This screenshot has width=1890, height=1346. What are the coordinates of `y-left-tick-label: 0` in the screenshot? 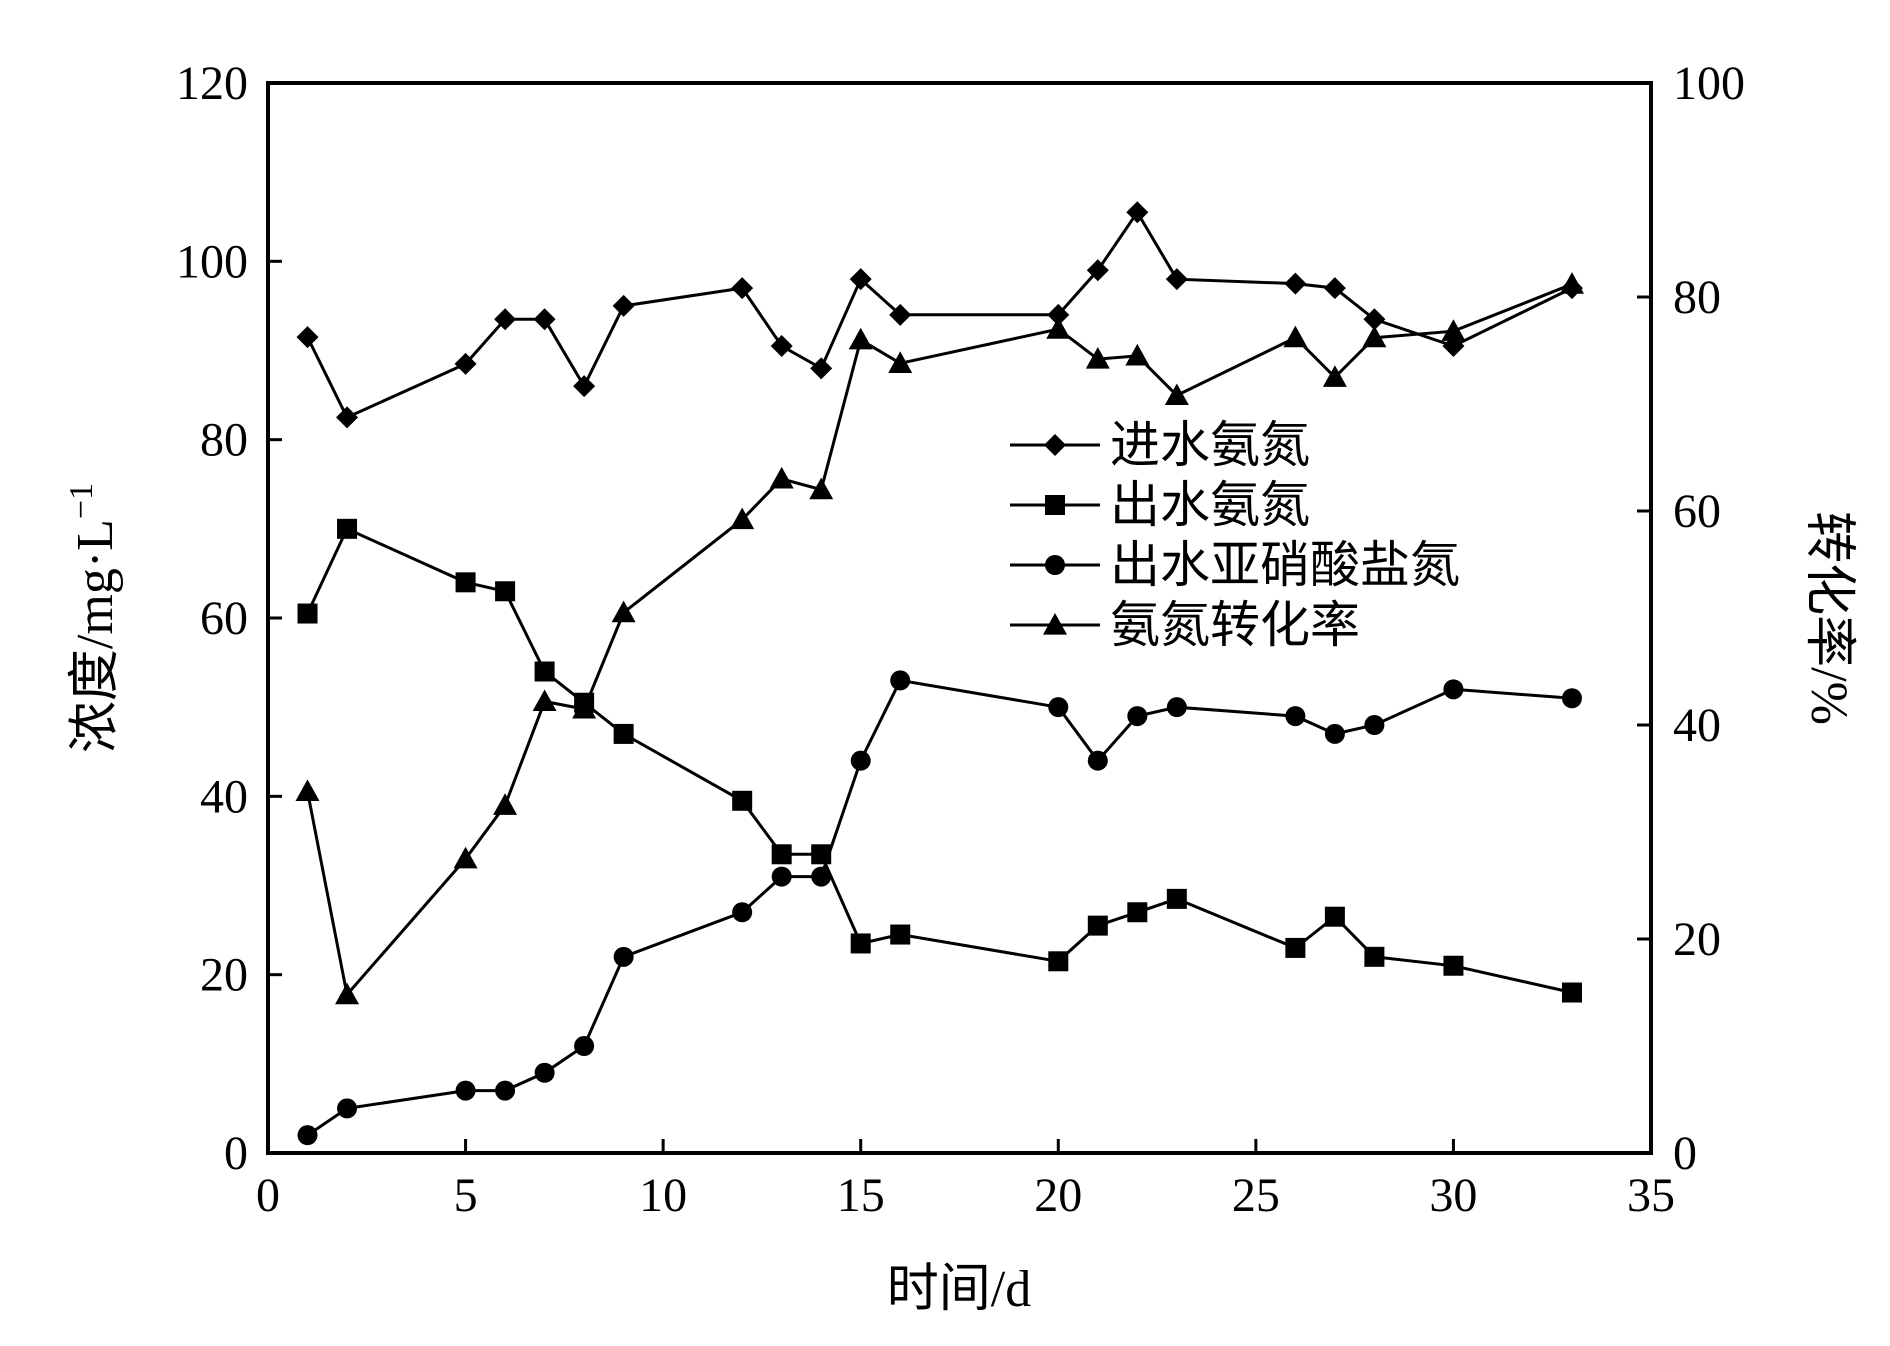 It's located at (236, 1153).